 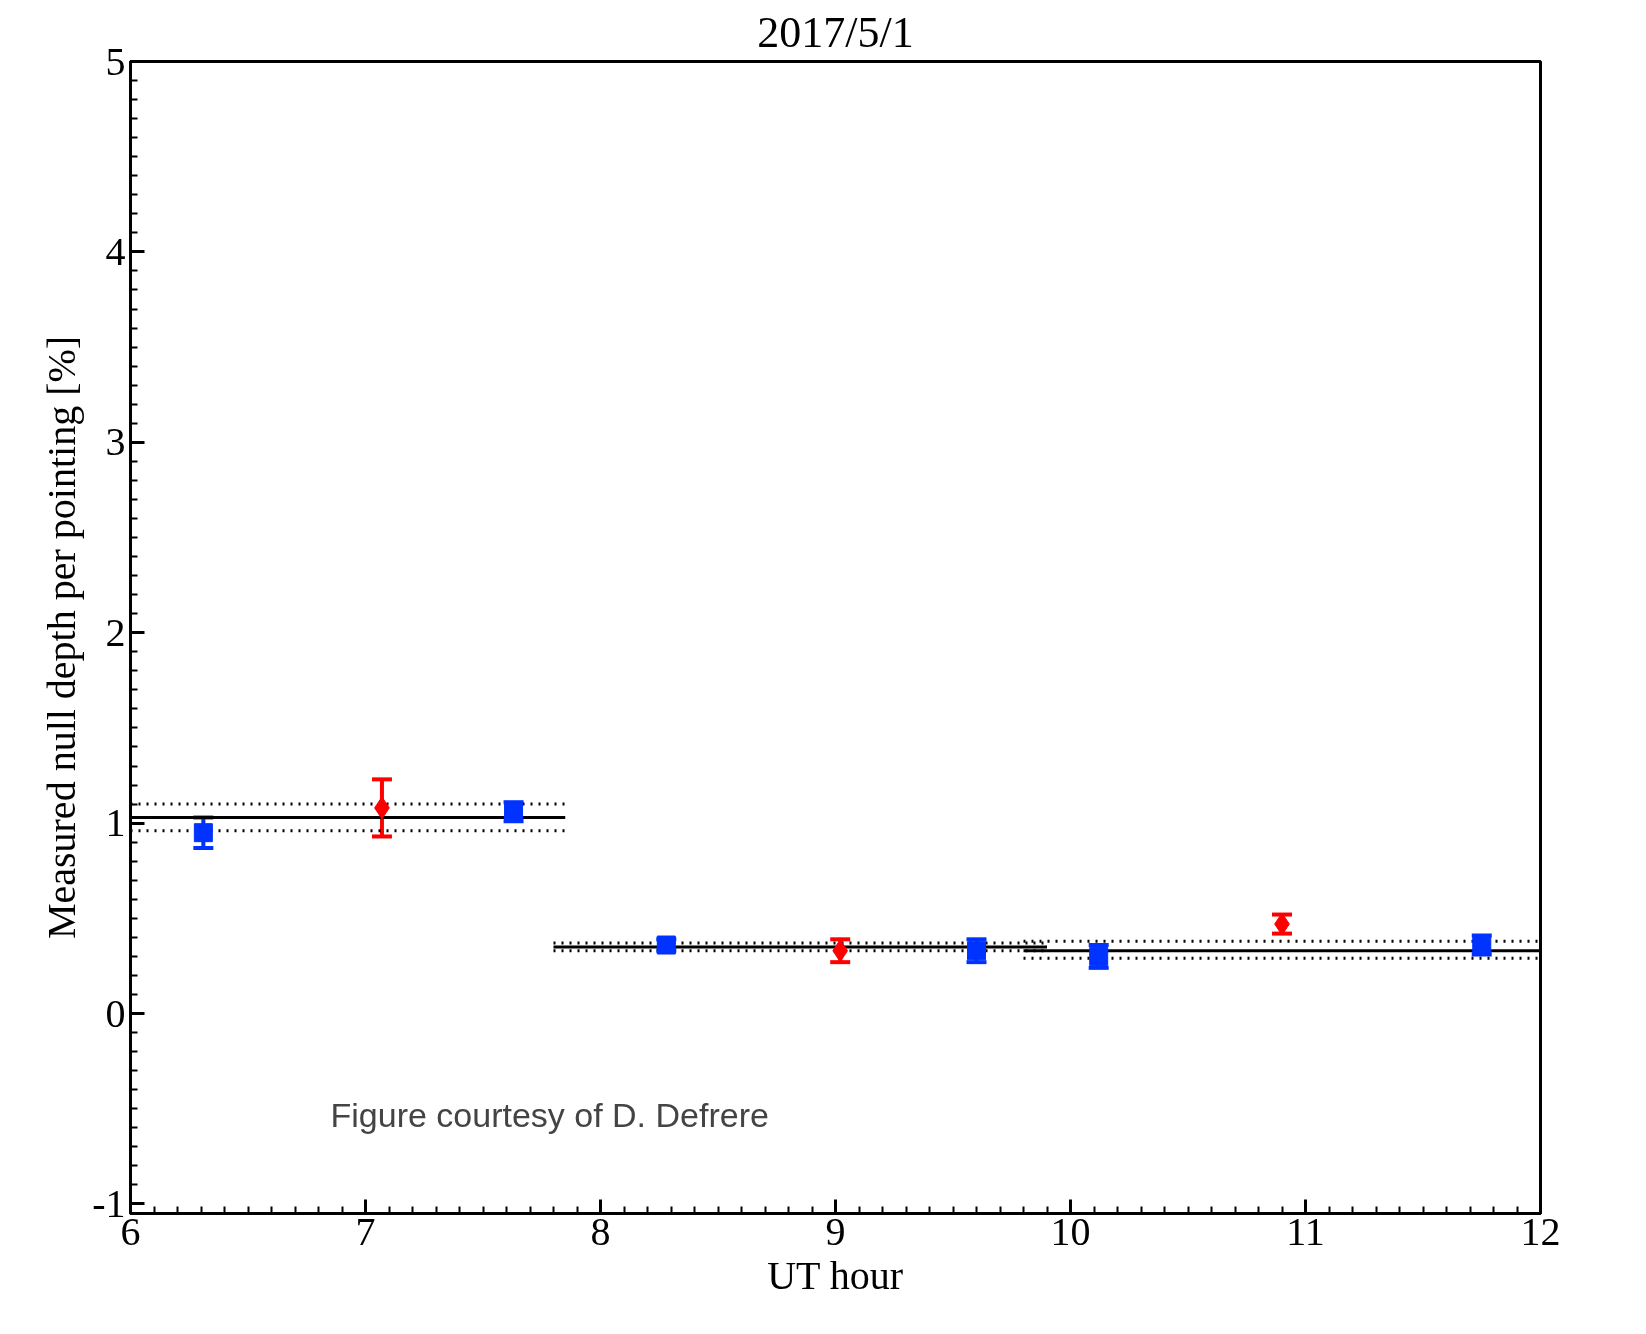 What do you see at coordinates (115, 251) in the screenshot?
I see `y-tick-label: 4` at bounding box center [115, 251].